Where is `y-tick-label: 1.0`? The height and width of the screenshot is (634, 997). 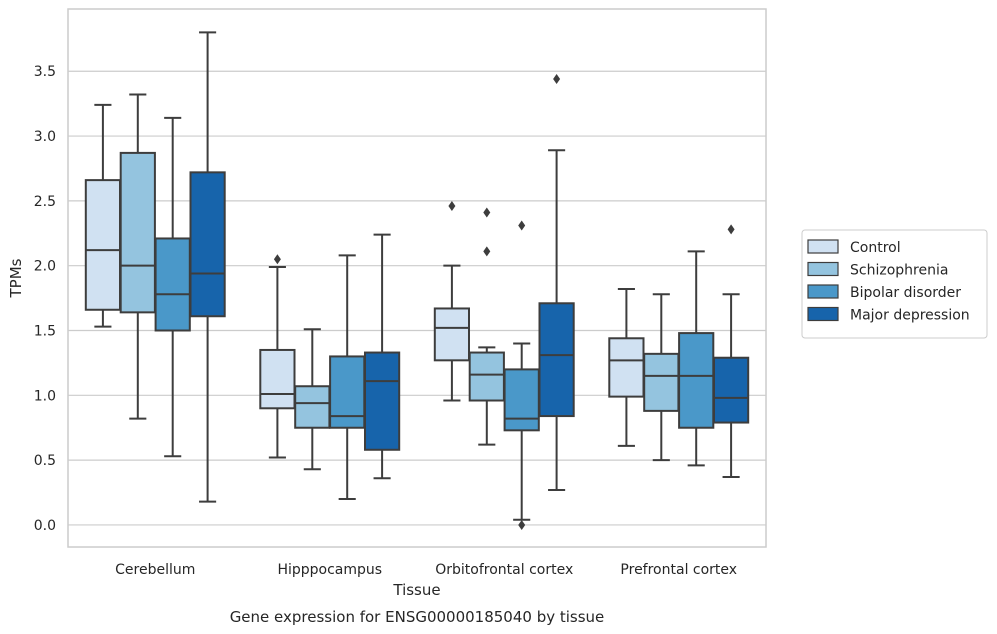
y-tick-label: 1.0 is located at coordinates (45, 396).